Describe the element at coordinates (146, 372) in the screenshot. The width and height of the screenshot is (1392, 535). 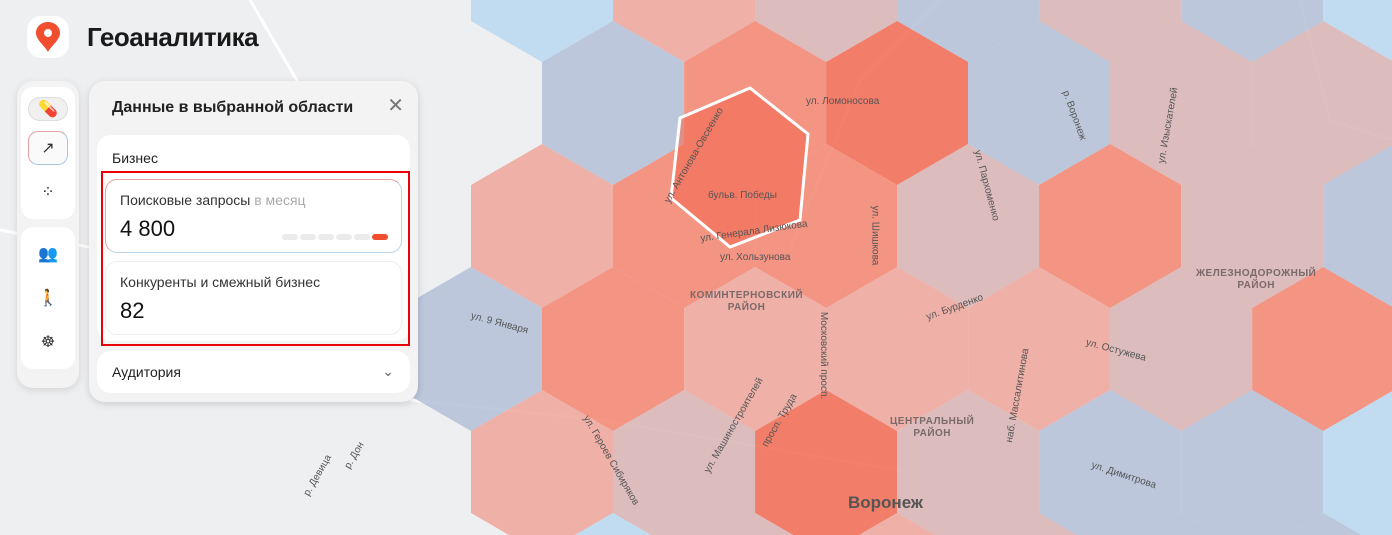
I see `accordion-label: Аудитория` at that location.